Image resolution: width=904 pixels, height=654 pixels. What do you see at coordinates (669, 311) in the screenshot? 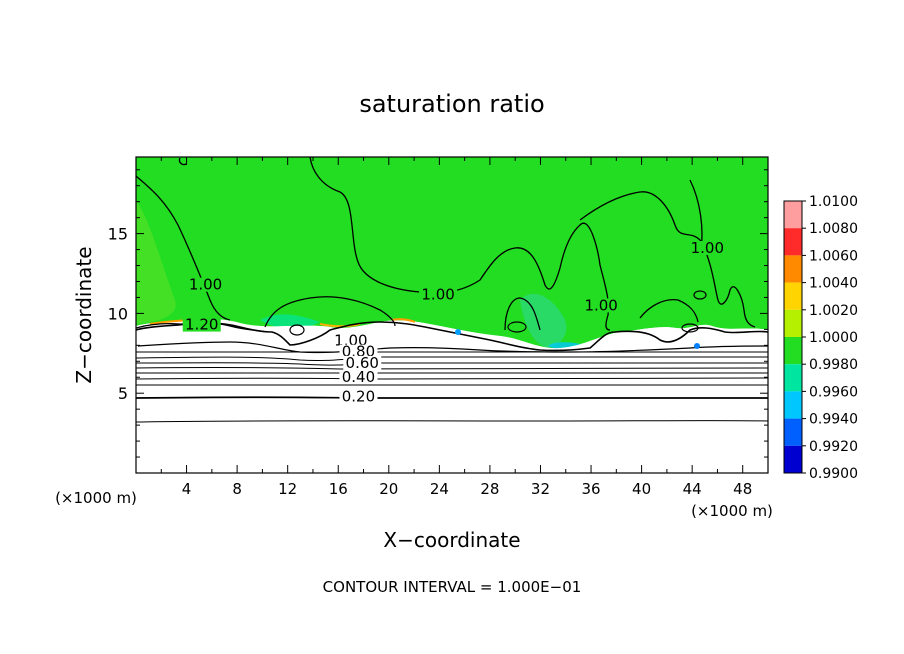
I see `contour-1.00-blob` at bounding box center [669, 311].